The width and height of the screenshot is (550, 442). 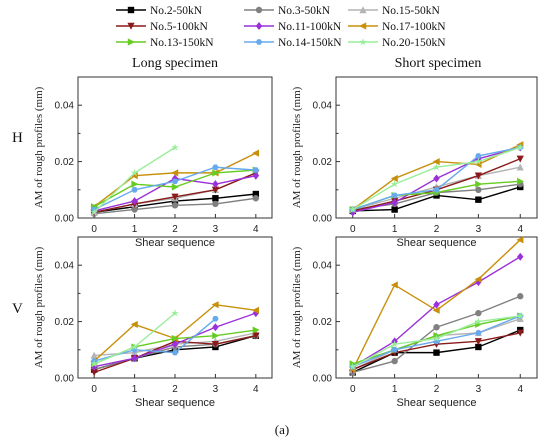 What do you see at coordinates (397, 27) in the screenshot?
I see `legend-item: No.17-100kN` at bounding box center [397, 27].